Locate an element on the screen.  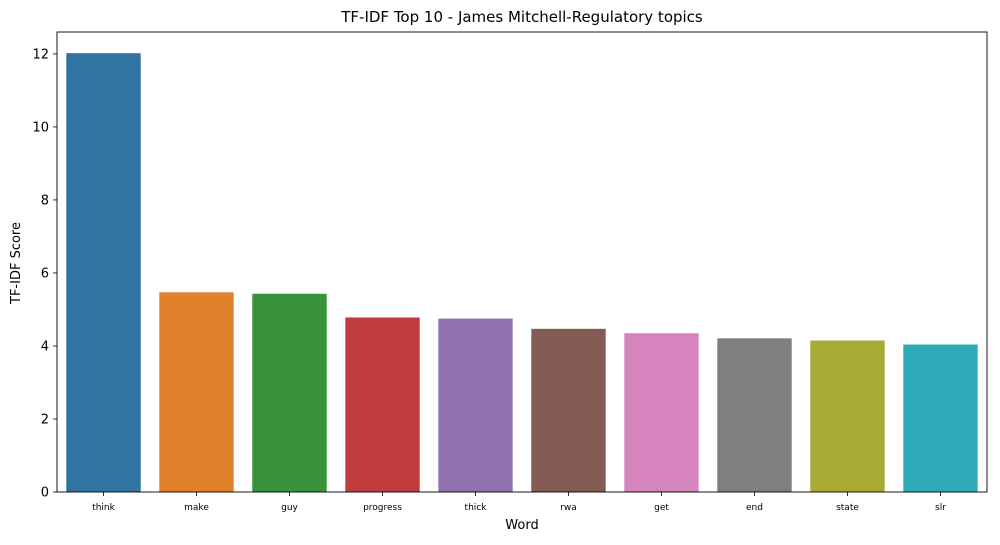
x-tick-label: guy is located at coordinates (289, 508).